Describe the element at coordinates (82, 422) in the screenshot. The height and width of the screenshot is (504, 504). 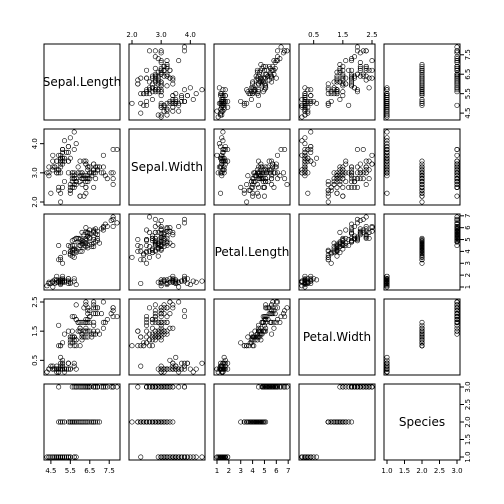
I see `panel-species-vs-sepal-length` at that location.